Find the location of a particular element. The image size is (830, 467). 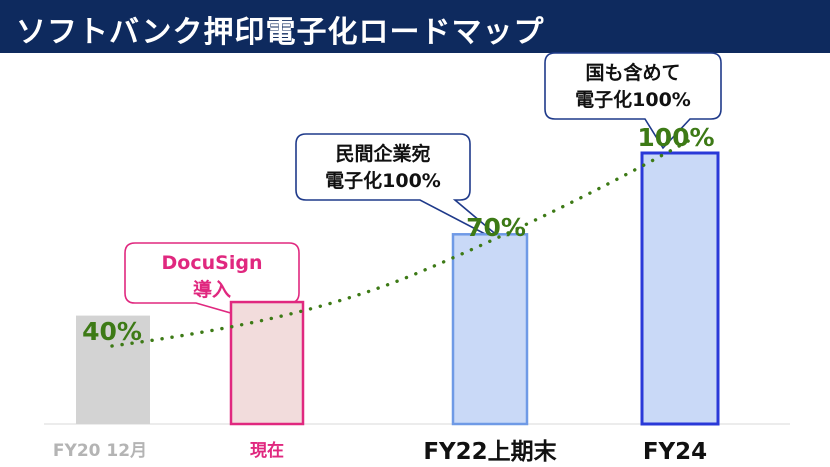

callout-text: 導入 is located at coordinates (212, 289).